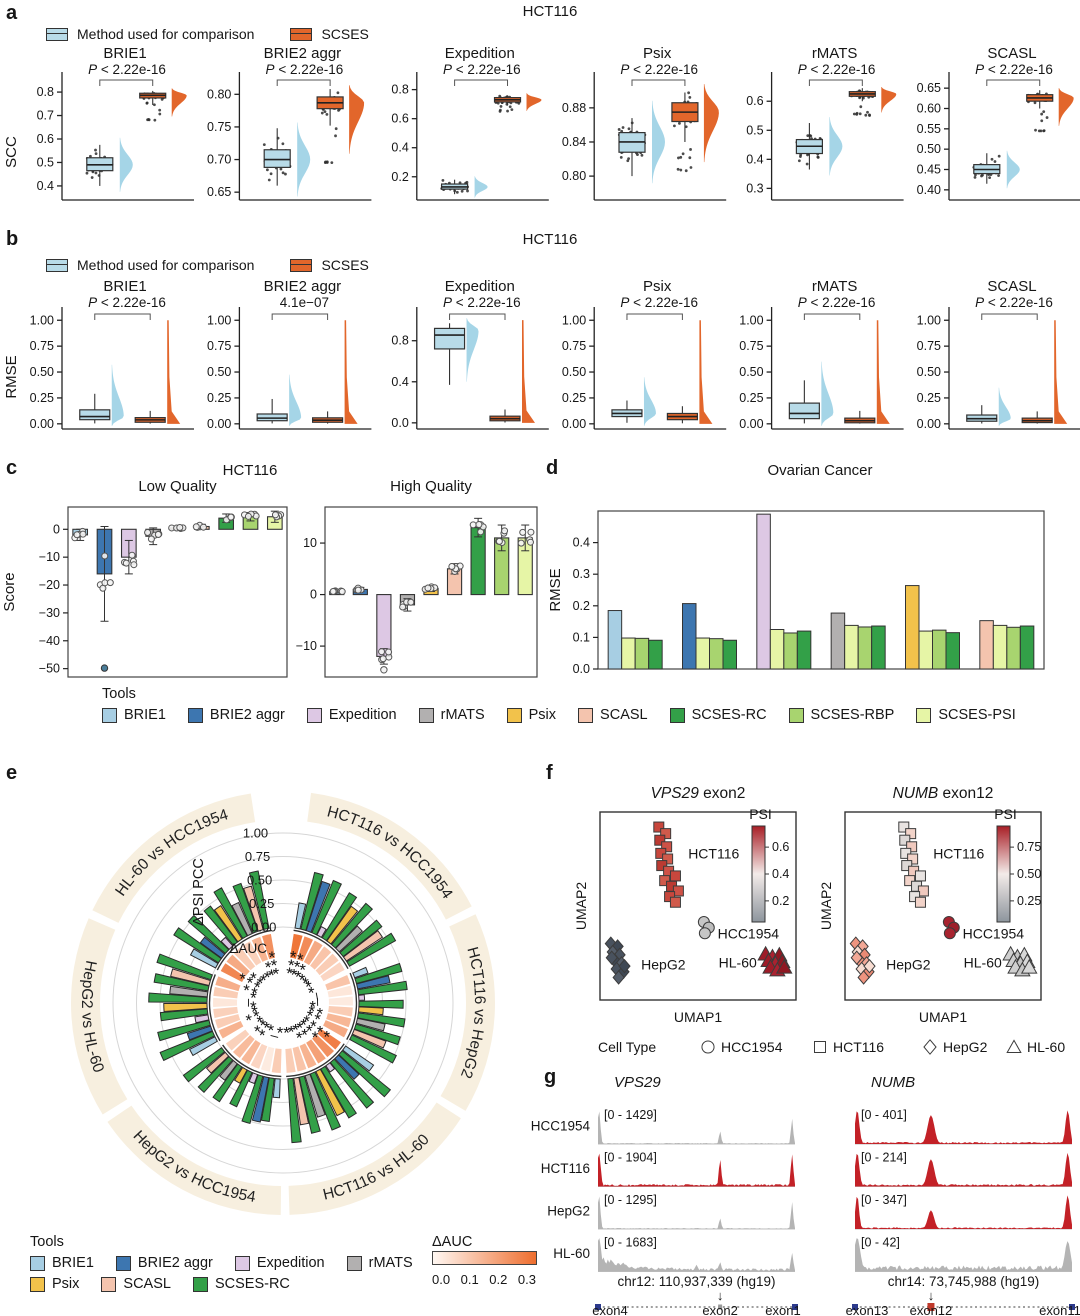 The image size is (1080, 1316). What do you see at coordinates (831, 1047) in the screenshot?
I see `celltype-legend: Cell Type HCC1954 HCT116 HepG2 HL-60` at bounding box center [831, 1047].